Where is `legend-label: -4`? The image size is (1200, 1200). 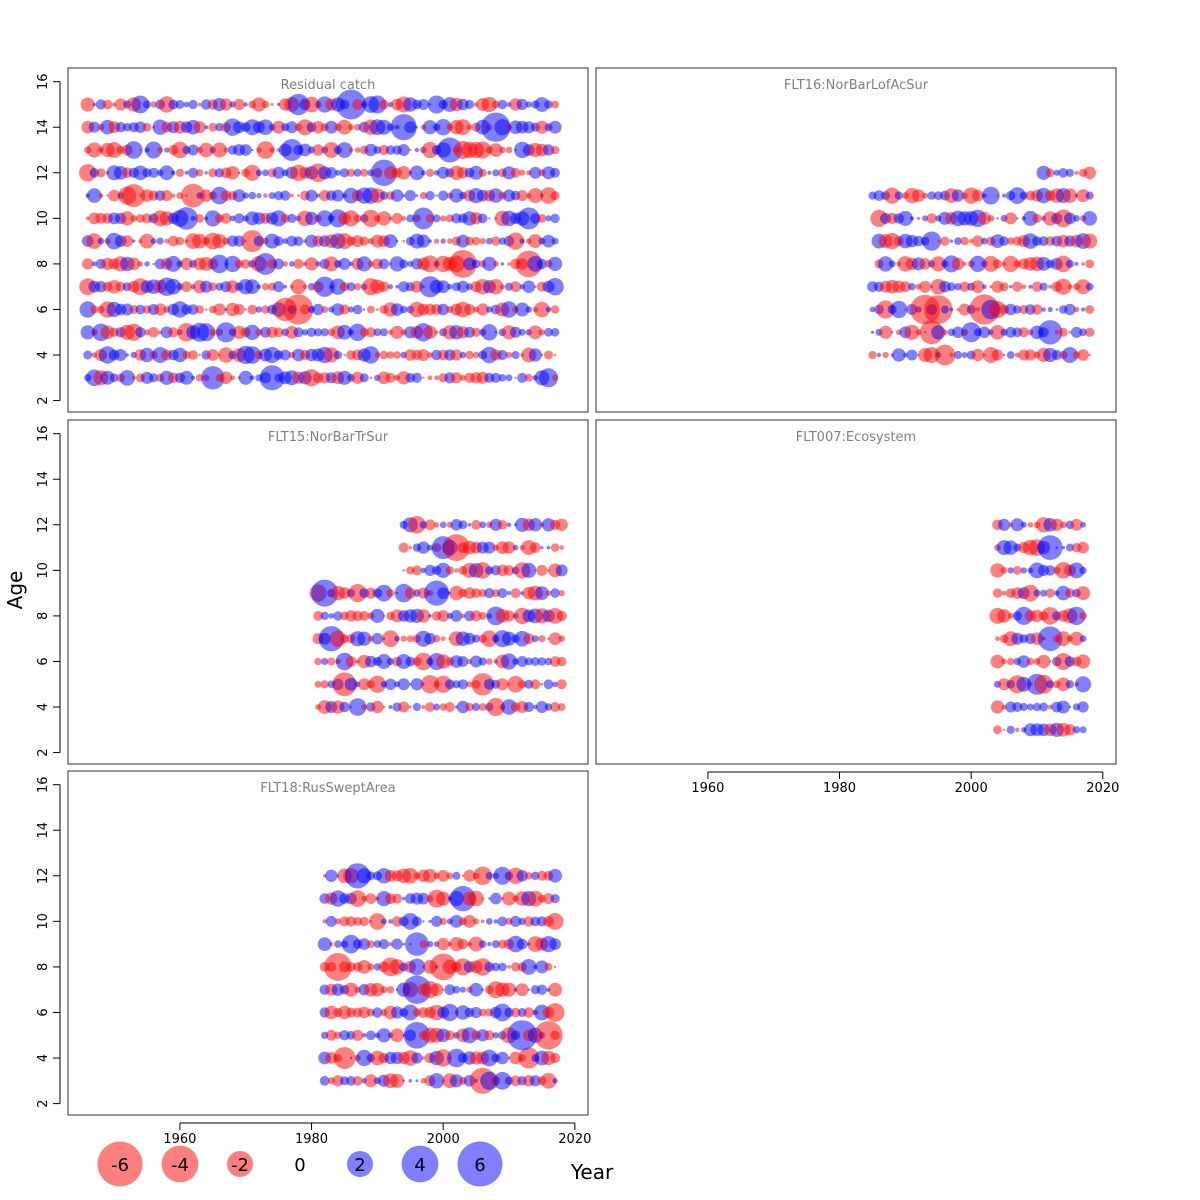
legend-label: -4 is located at coordinates (180, 1165).